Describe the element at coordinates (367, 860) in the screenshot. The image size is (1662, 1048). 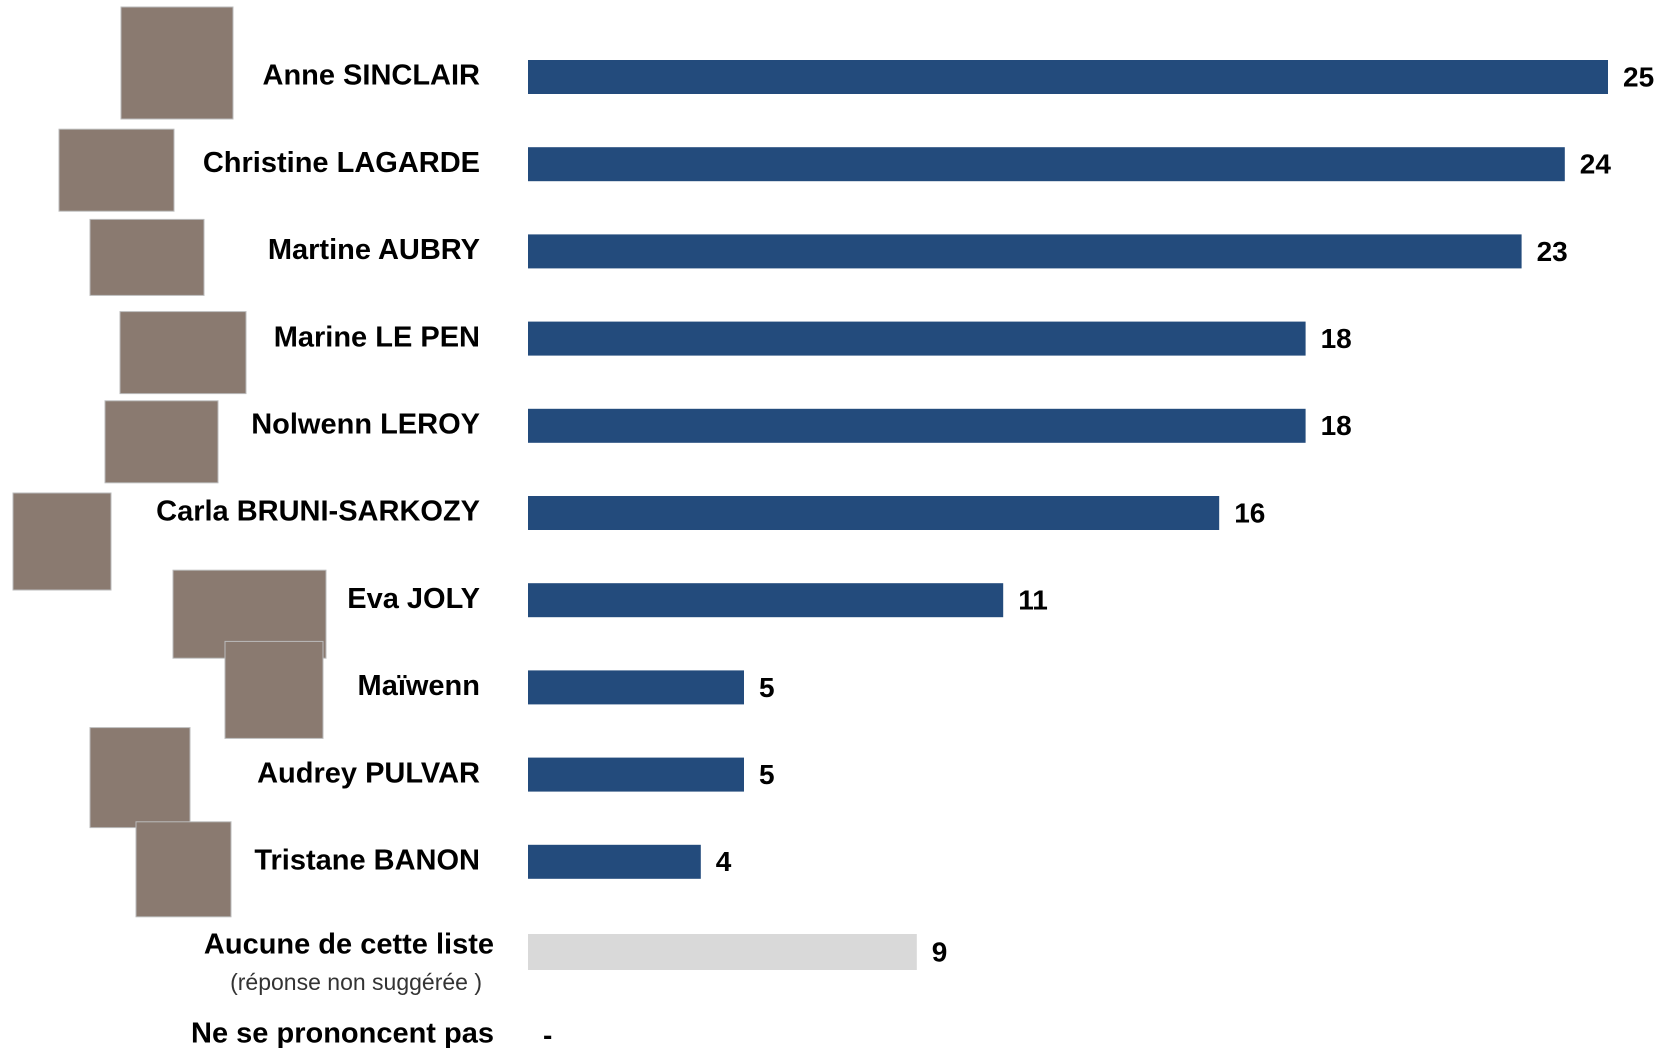
I see `category-label: Tristane BANON` at that location.